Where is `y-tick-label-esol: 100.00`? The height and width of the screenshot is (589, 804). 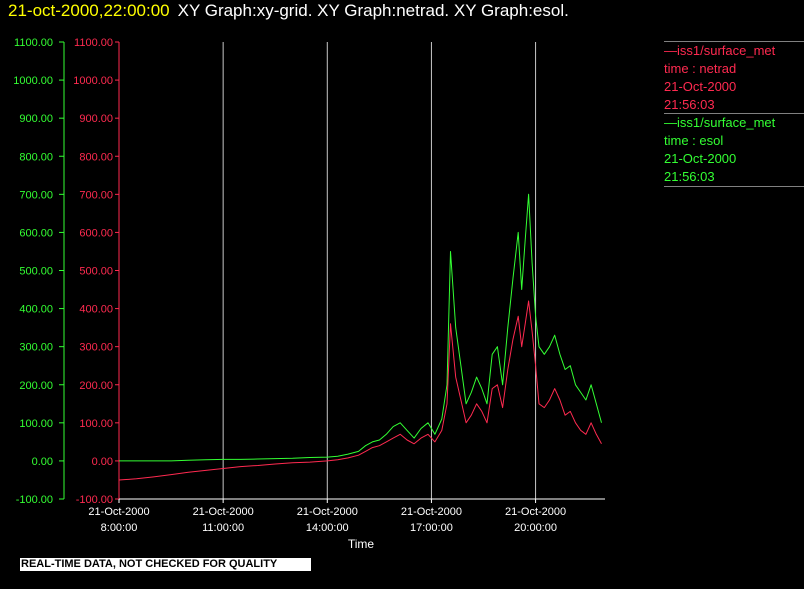 y-tick-label-esol: 100.00 is located at coordinates (36, 424).